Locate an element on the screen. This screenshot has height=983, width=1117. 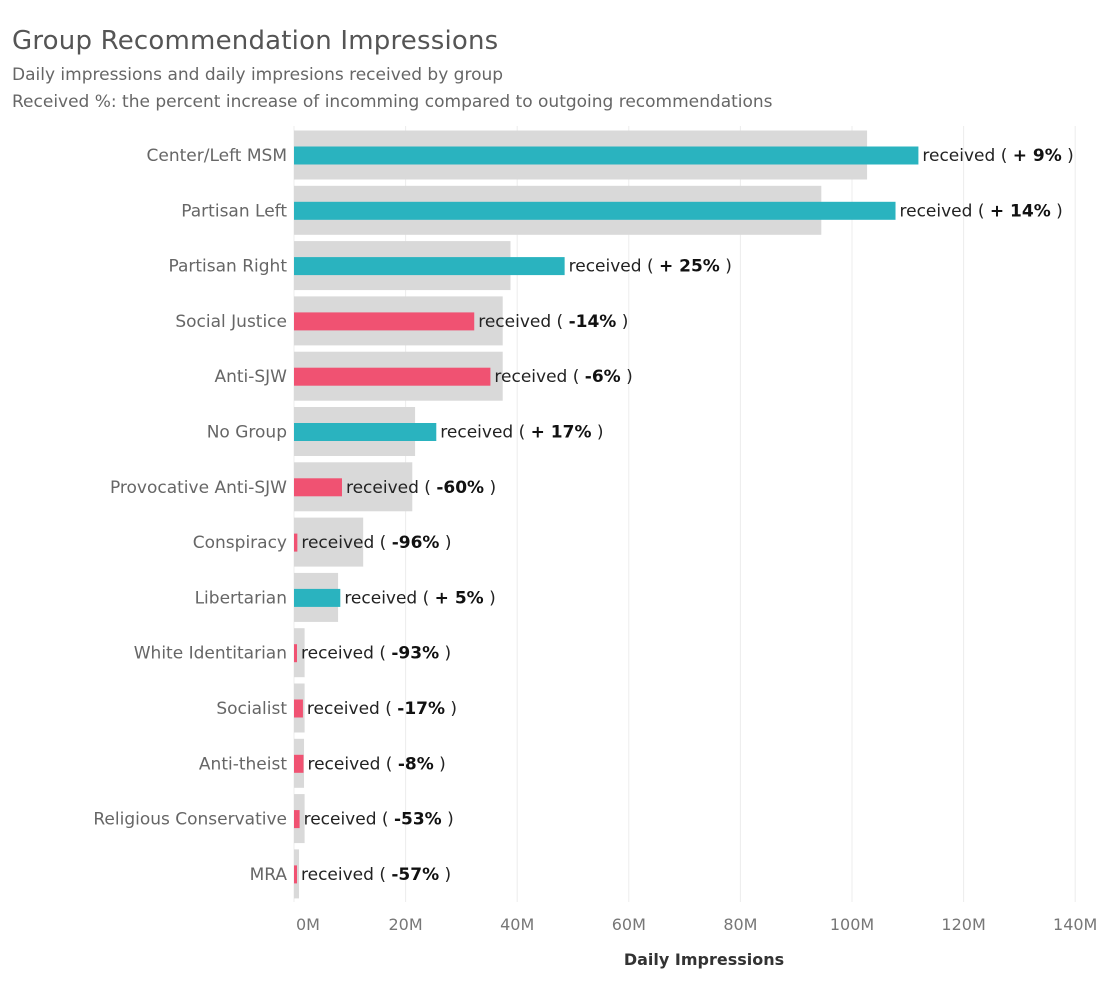
category-label: Center/Left MSM is located at coordinates (217, 156).